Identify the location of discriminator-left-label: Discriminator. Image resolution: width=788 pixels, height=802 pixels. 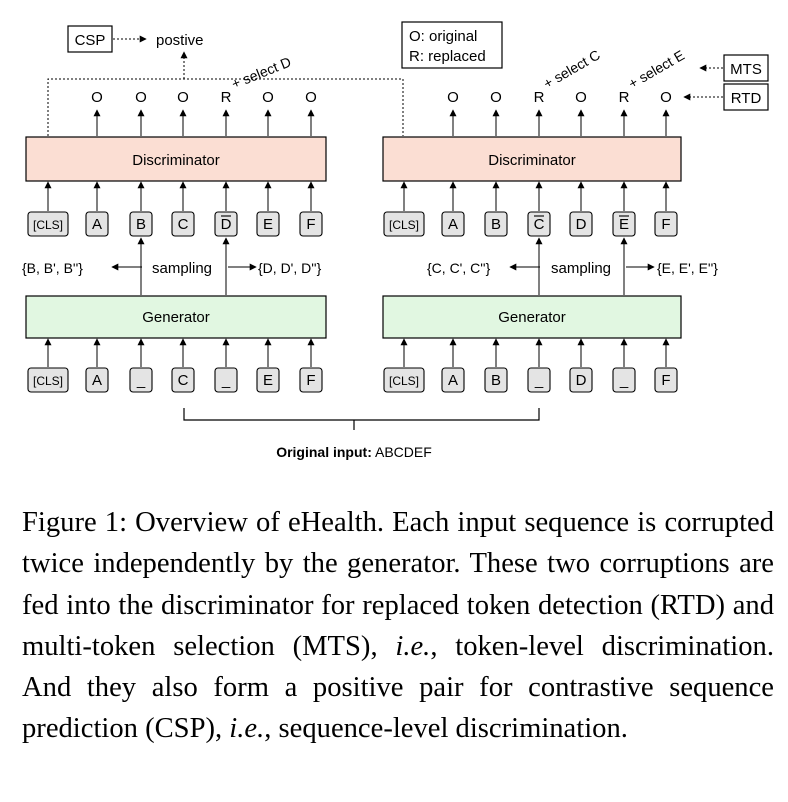
(176, 160).